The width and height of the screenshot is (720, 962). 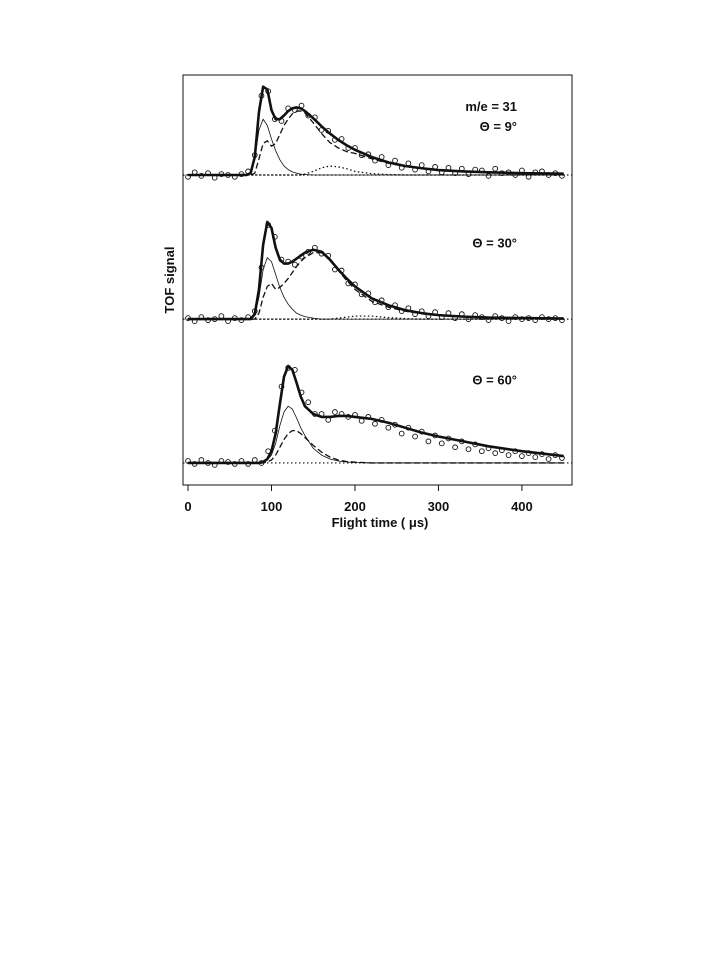 What do you see at coordinates (355, 506) in the screenshot?
I see `x-tick-label: 200` at bounding box center [355, 506].